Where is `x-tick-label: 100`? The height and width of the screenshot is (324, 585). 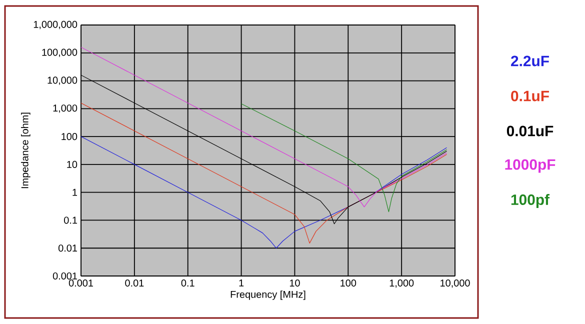
x-tick-label: 100 is located at coordinates (348, 283).